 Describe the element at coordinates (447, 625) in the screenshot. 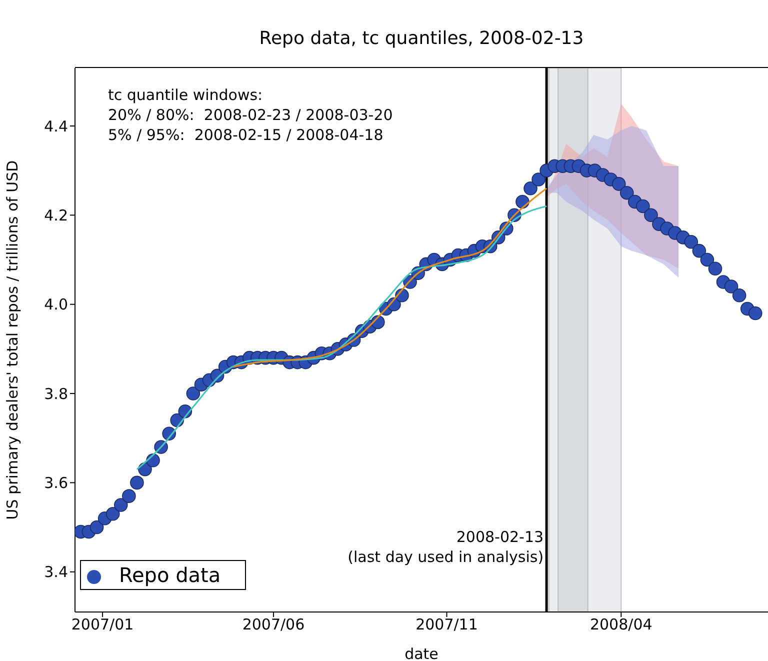

I see `x-tick-label: 2007/11` at that location.